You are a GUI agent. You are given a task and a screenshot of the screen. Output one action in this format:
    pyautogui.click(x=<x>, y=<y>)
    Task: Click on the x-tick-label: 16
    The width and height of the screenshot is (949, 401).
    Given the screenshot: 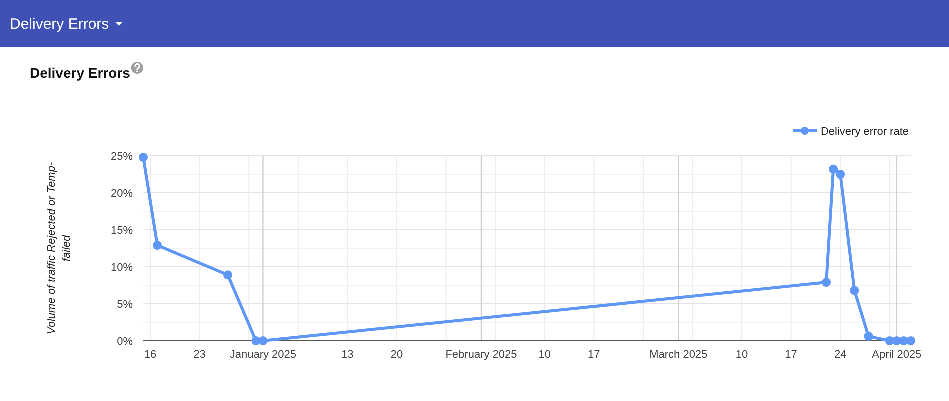 What is the action you would take?
    pyautogui.click(x=150, y=355)
    